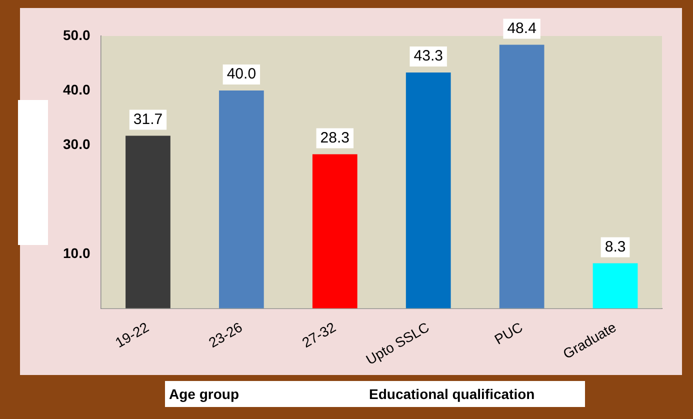  What do you see at coordinates (76, 89) in the screenshot?
I see `y-tick-label: 40.0` at bounding box center [76, 89].